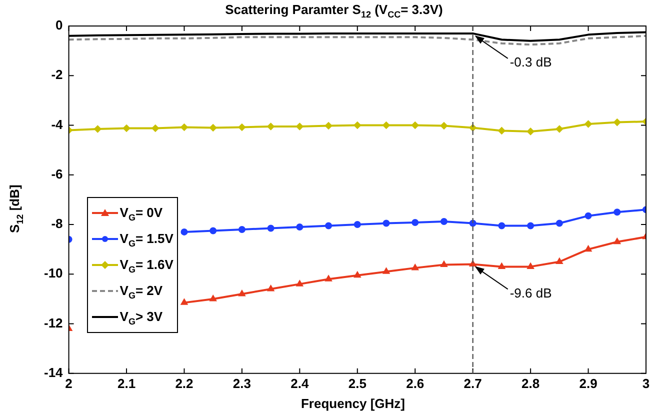 The width and height of the screenshot is (668, 417). What do you see at coordinates (141, 213) in the screenshot?
I see `legend-label: V$_{G}$= 0V` at bounding box center [141, 213].